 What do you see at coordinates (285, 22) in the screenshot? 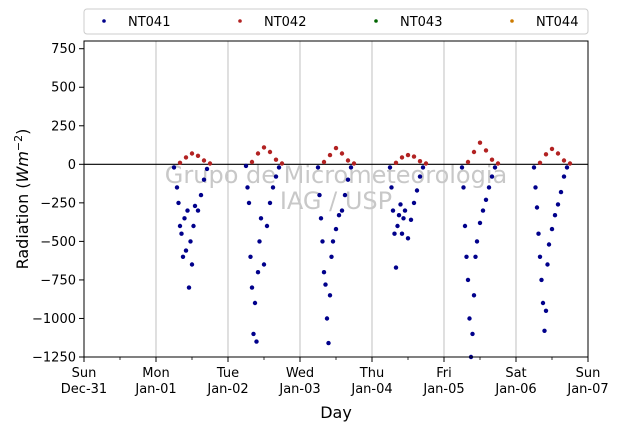
I see `legend-label-nt042: NT042` at bounding box center [285, 22].